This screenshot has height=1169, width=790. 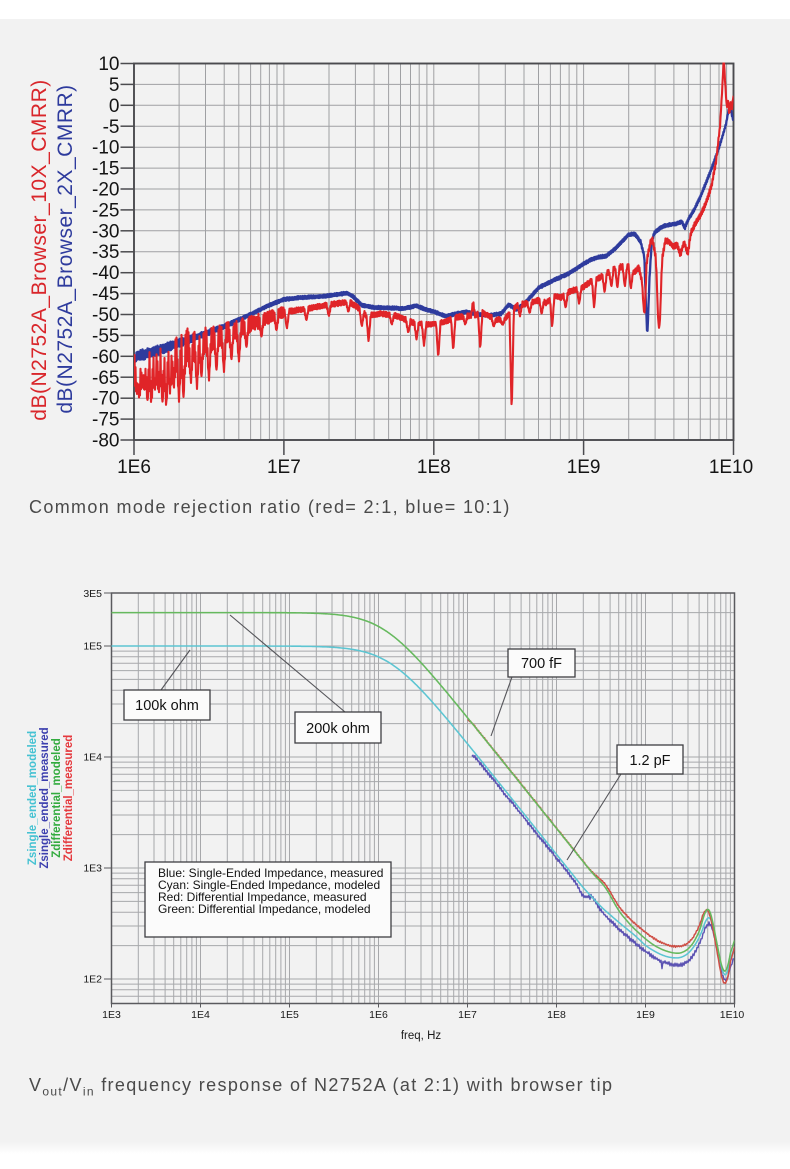 I want to click on svg-text:Green: Differential Impedance,: Green: Differential Impedance, modeled, so click(x=264, y=909).